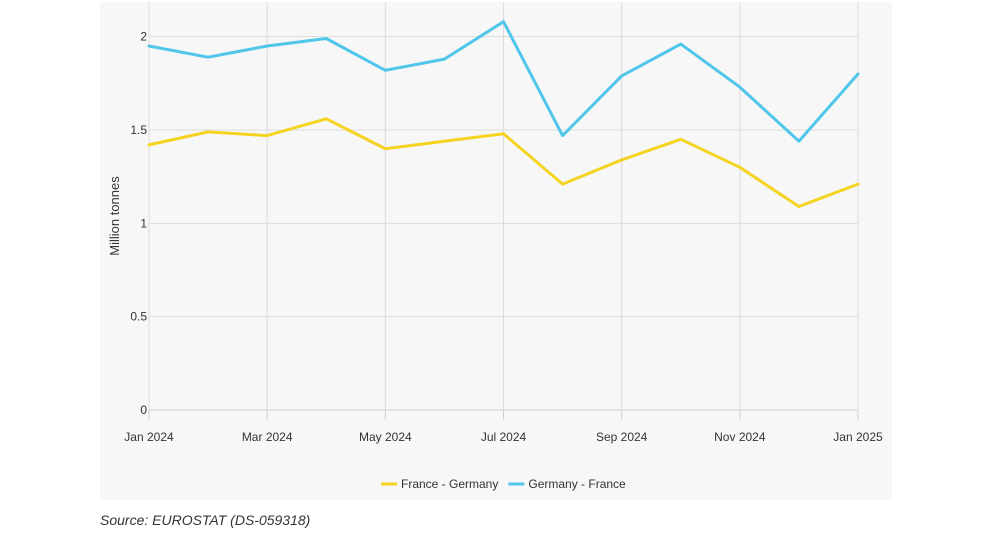 This screenshot has width=990, height=550. What do you see at coordinates (503, 484) in the screenshot?
I see `legend: France - Germany Germany - France` at bounding box center [503, 484].